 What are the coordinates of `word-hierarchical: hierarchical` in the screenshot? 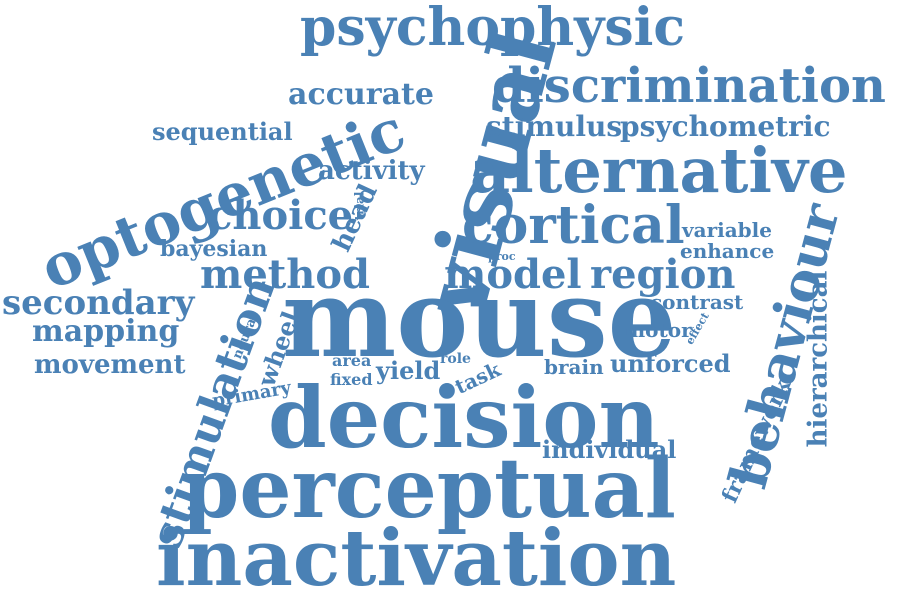 It's located at (818, 359).